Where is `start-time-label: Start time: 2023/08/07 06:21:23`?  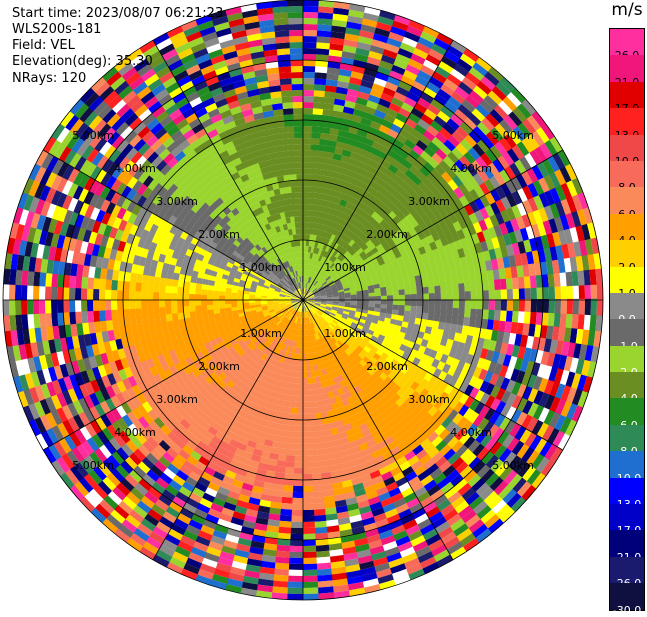
start-time-label: Start time: 2023/08/07 06:21:23 is located at coordinates (118, 13).